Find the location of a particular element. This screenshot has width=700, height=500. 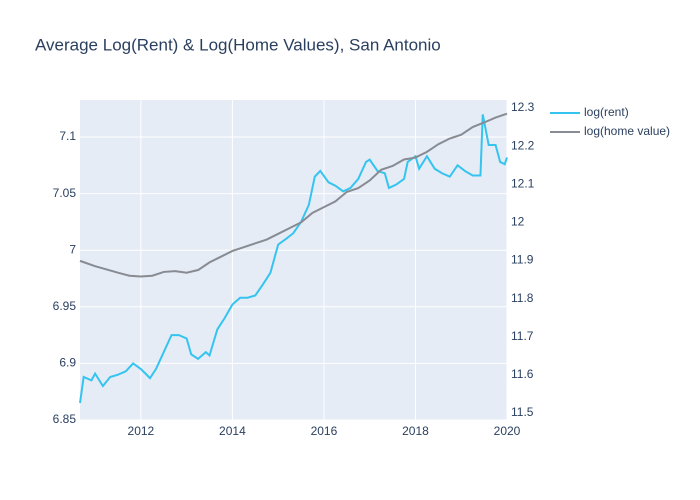

y2-tick-label: 12.3 is located at coordinates (523, 107).